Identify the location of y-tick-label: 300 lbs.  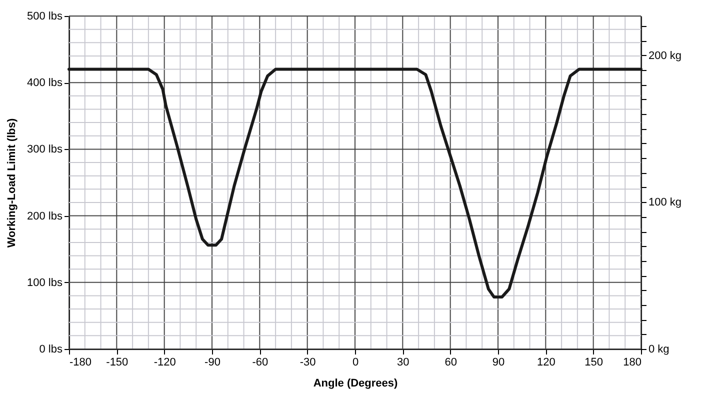
(45, 150).